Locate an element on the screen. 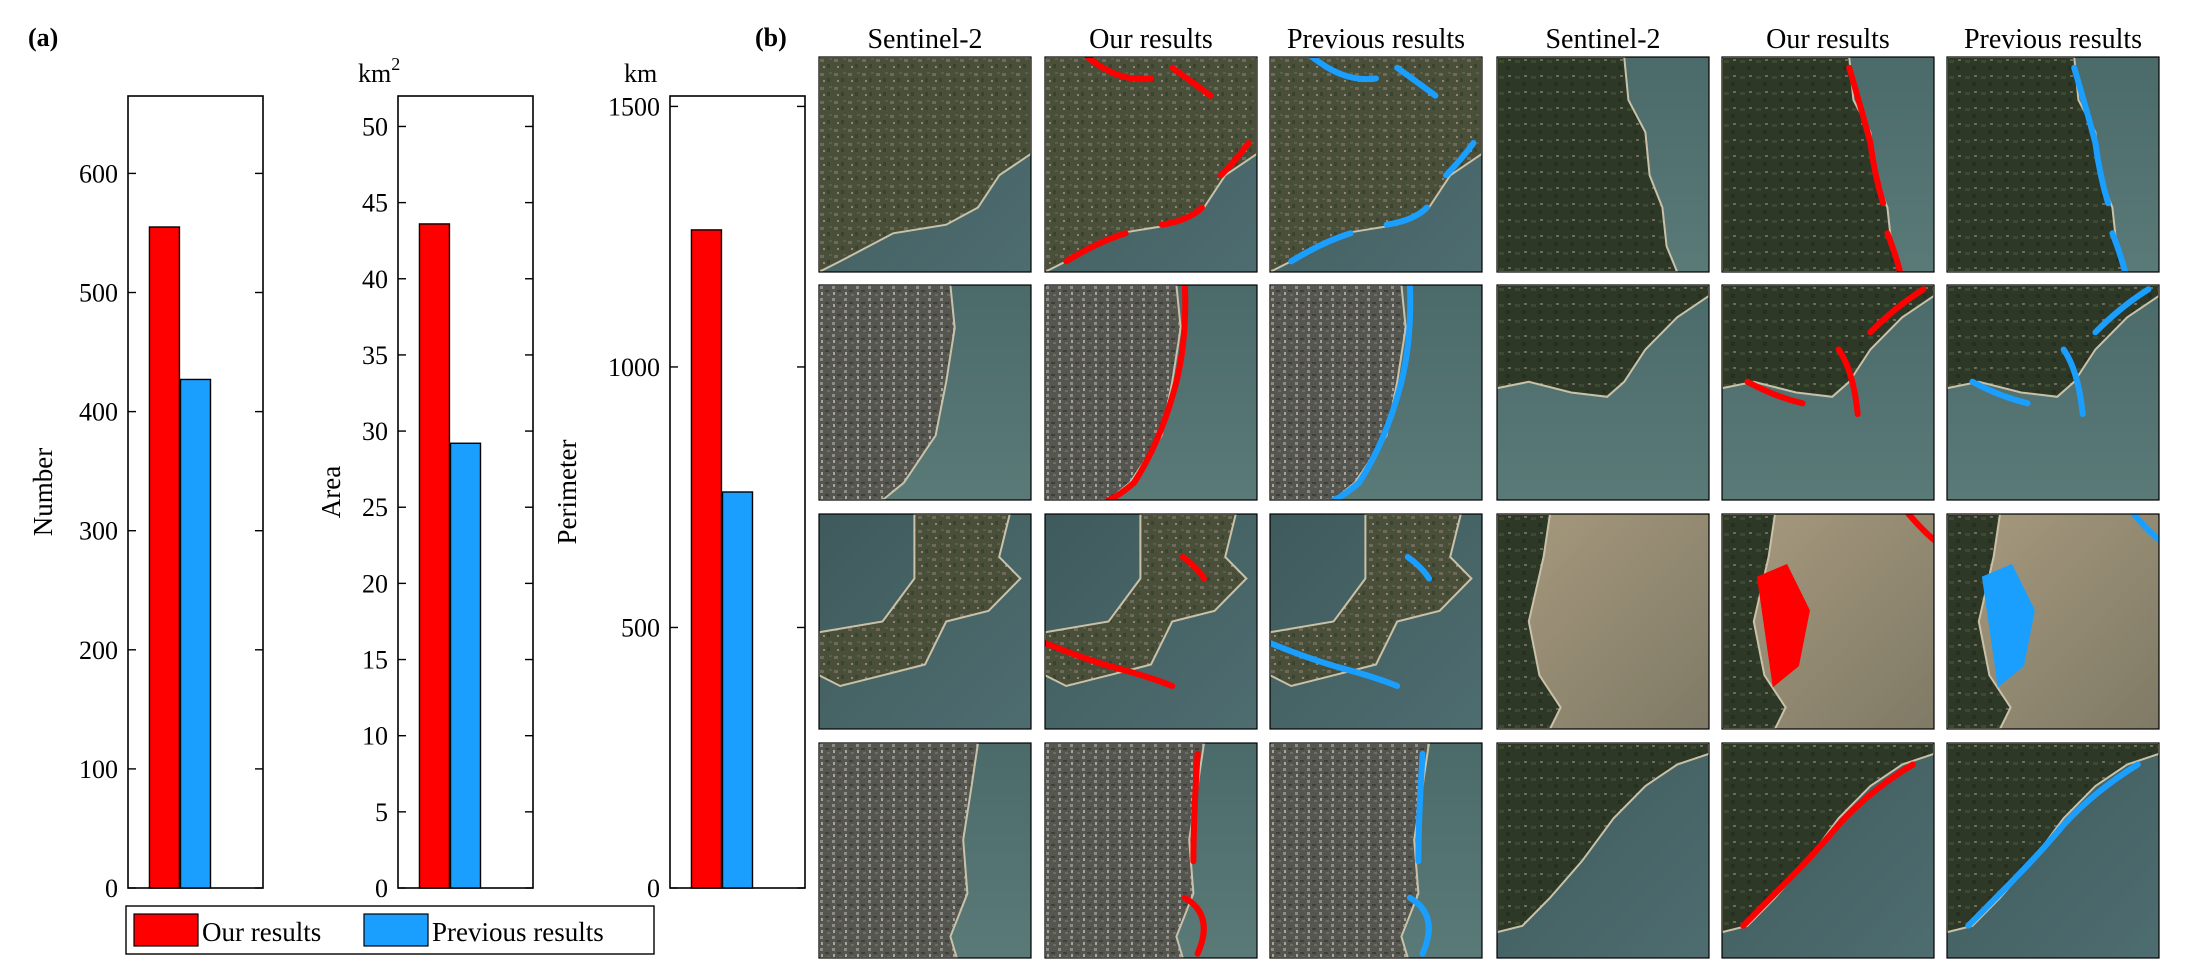 This screenshot has width=2191, height=976. bar-chart-2: 0 5 10 15 20 25 30 35 40 45 50 Area km2 is located at coordinates (425, 478).